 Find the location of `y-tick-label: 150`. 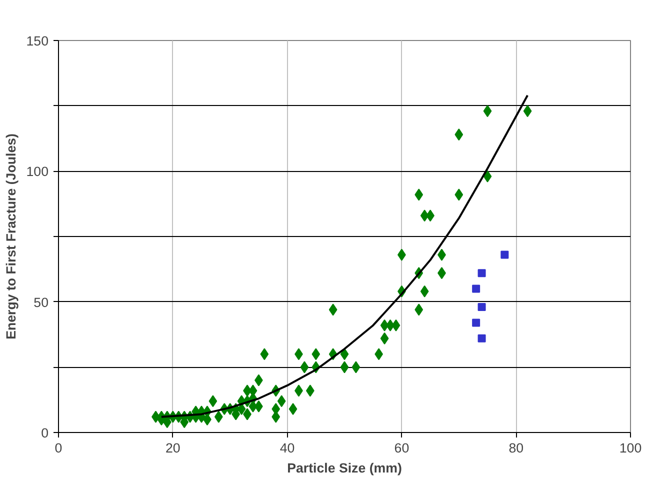

y-tick-label: 150 is located at coordinates (37, 41).